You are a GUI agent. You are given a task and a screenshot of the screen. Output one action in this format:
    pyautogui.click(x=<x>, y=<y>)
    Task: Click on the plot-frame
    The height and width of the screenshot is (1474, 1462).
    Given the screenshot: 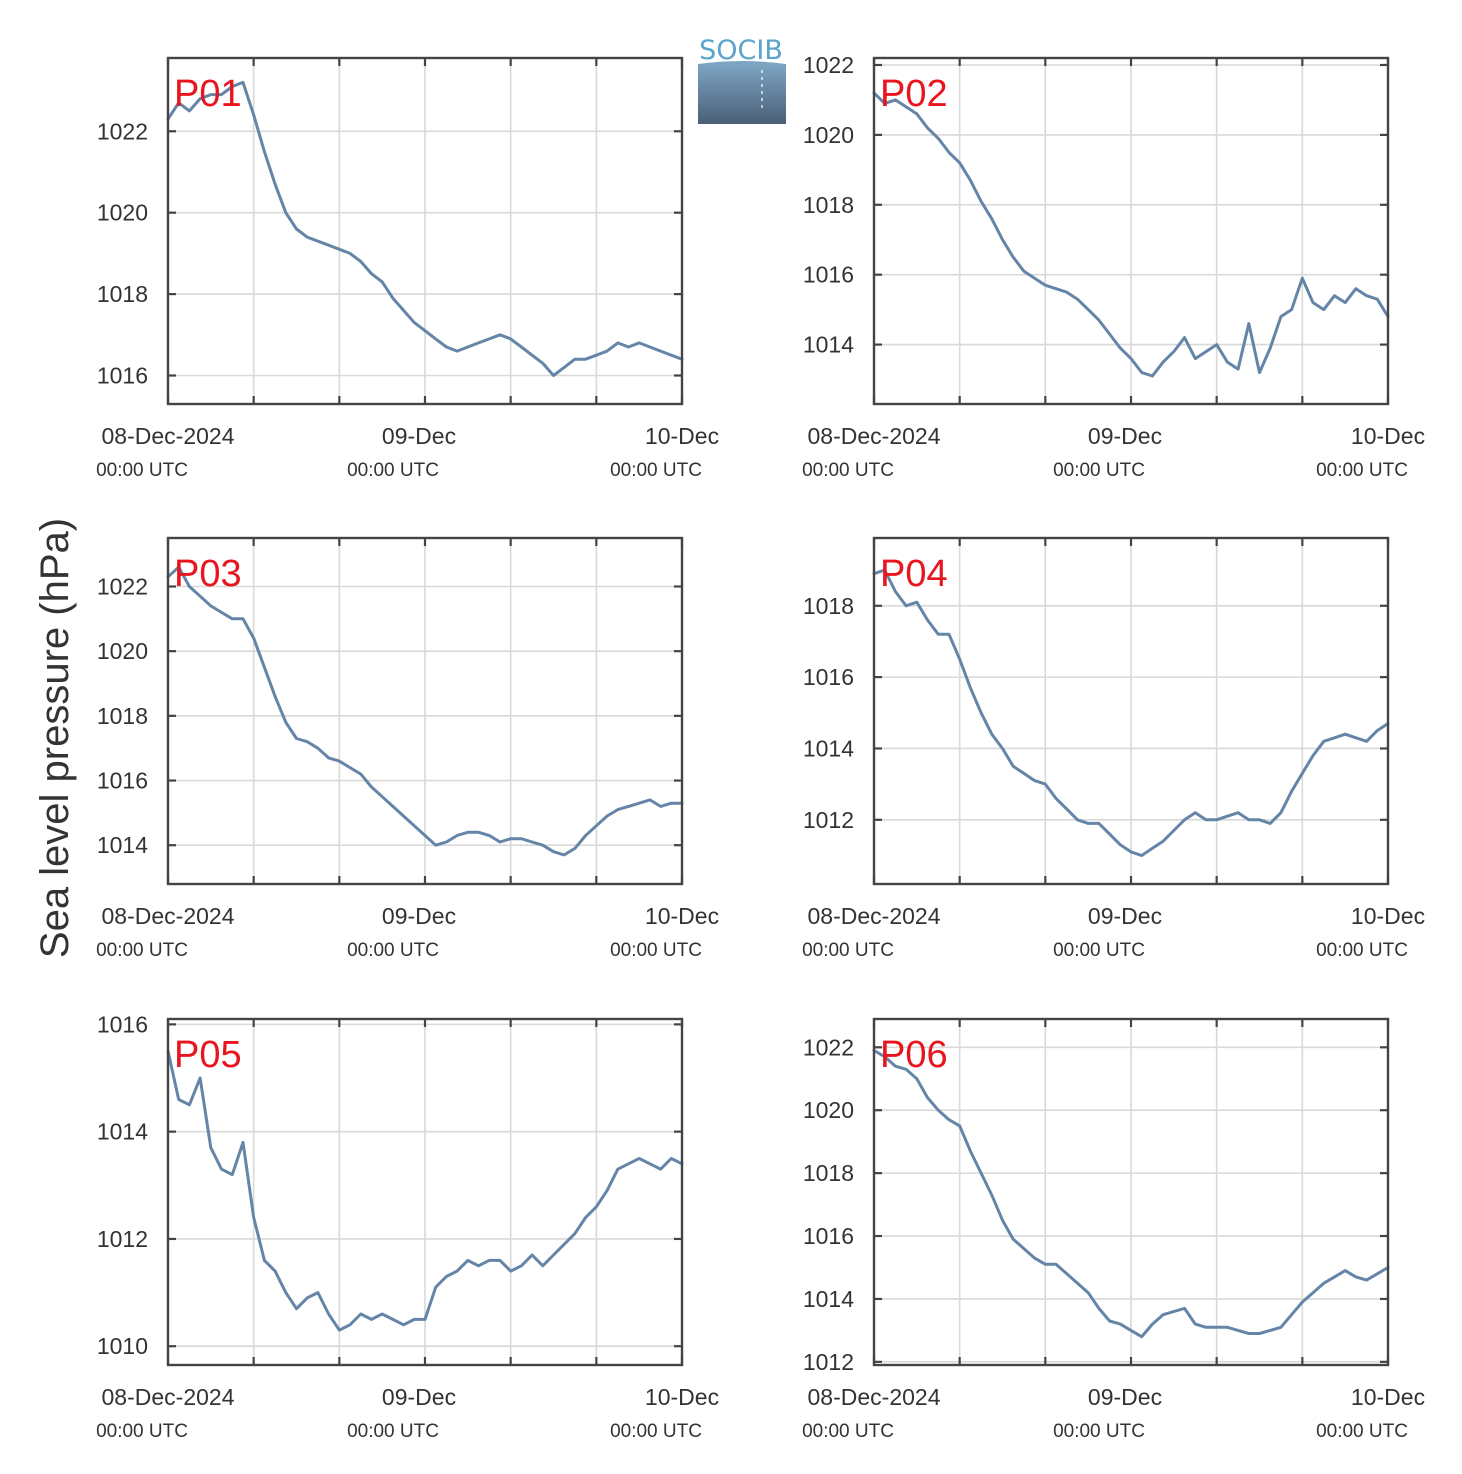 What is the action you would take?
    pyautogui.click(x=425, y=711)
    